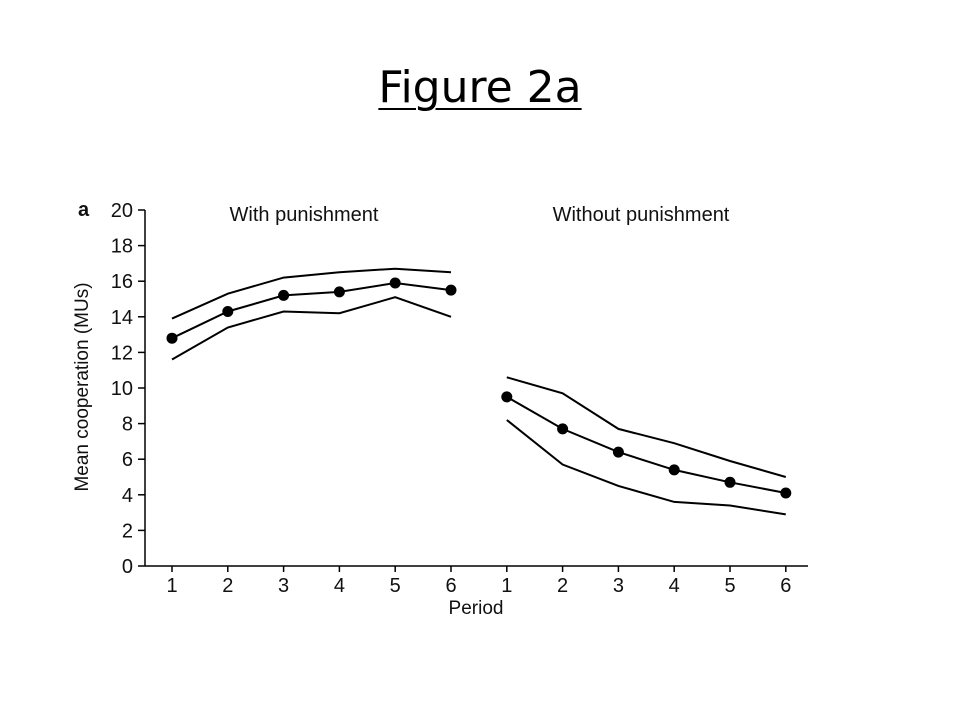 The height and width of the screenshot is (720, 960). What do you see at coordinates (122, 353) in the screenshot?
I see `y-tick-label: 12` at bounding box center [122, 353].